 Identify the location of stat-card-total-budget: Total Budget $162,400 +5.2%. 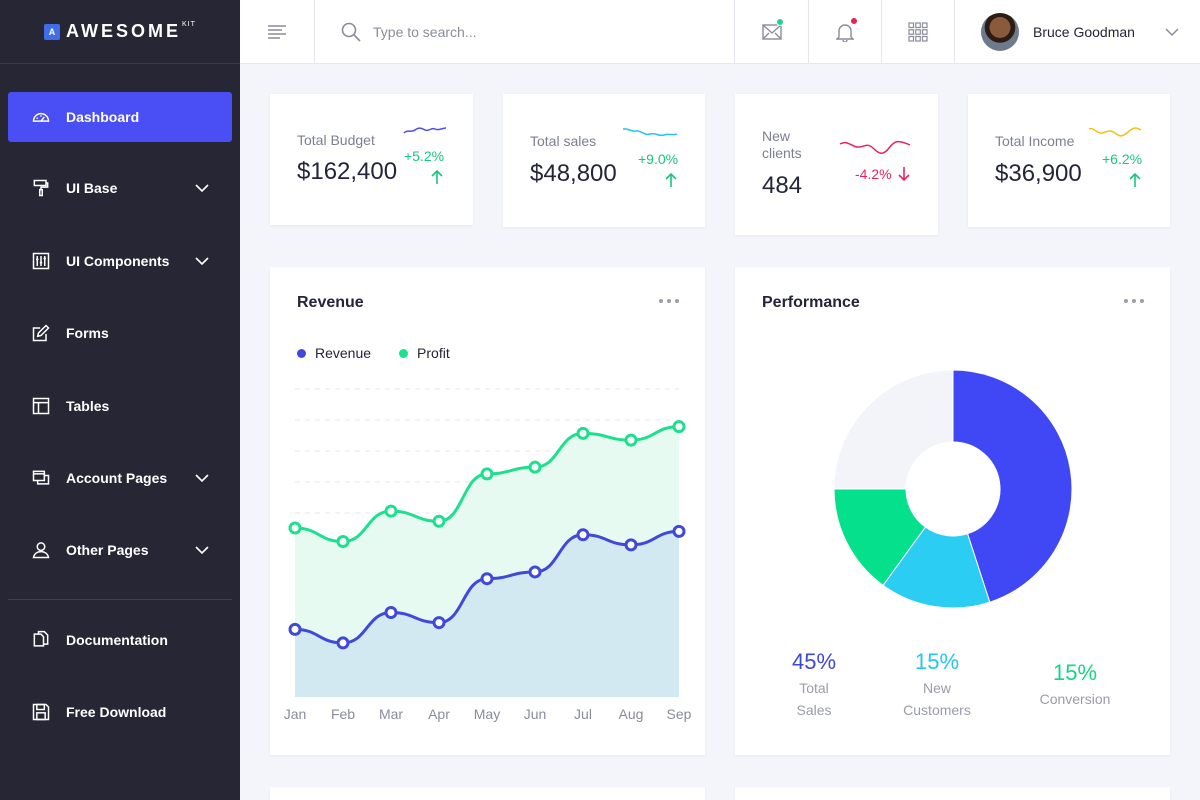
(371, 159).